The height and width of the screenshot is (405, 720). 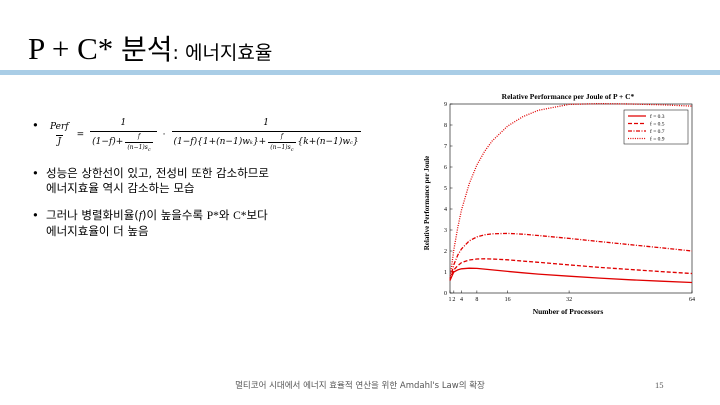 I want to click on bullet-3-c: C*, so click(x=240, y=215).